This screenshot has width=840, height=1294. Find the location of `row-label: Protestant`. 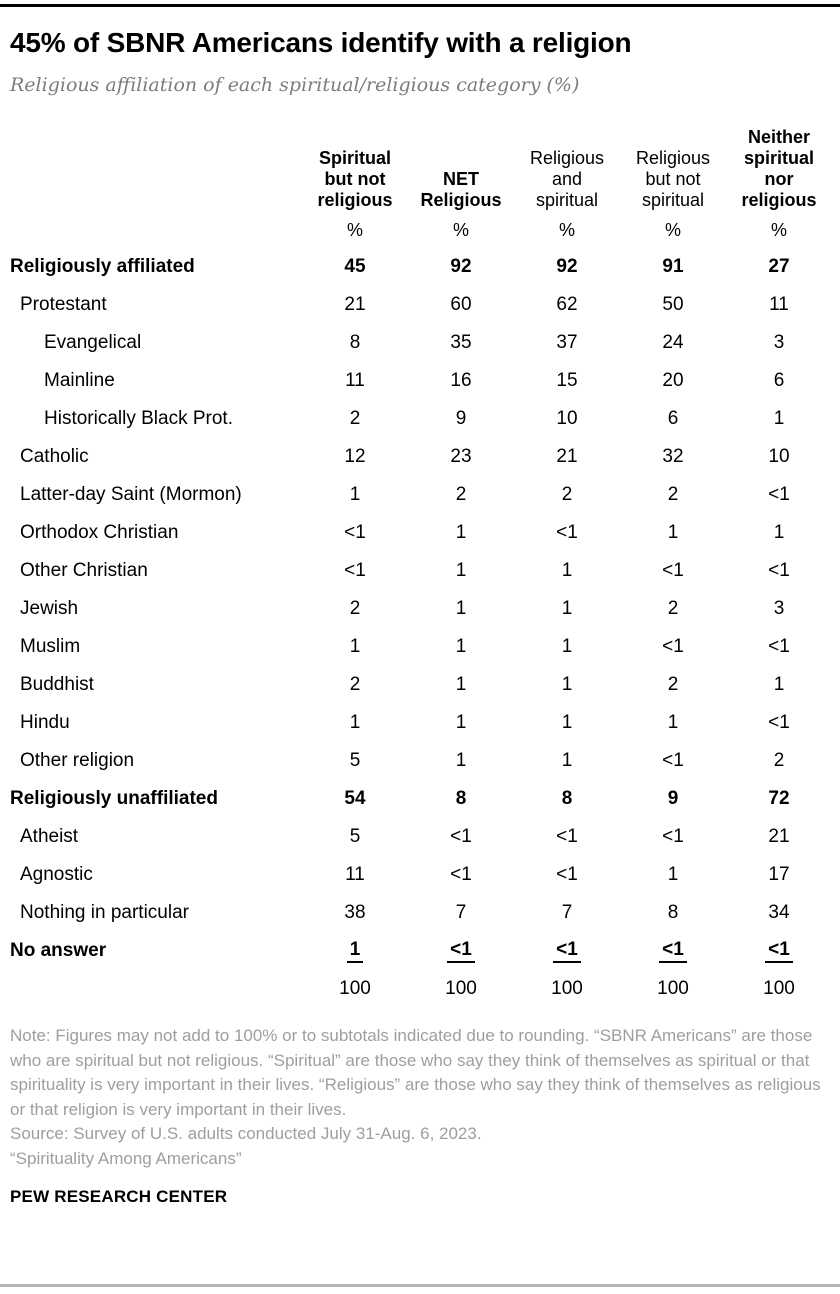

row-label: Protestant is located at coordinates (63, 304).